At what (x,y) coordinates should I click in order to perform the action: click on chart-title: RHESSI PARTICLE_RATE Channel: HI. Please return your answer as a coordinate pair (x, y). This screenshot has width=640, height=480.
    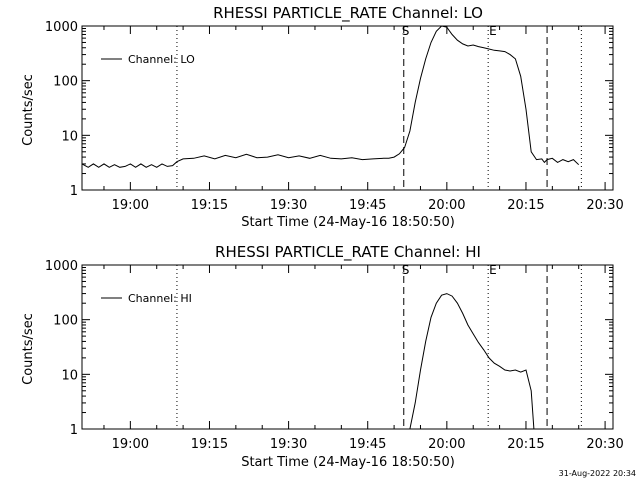
    Looking at the image, I should click on (348, 252).